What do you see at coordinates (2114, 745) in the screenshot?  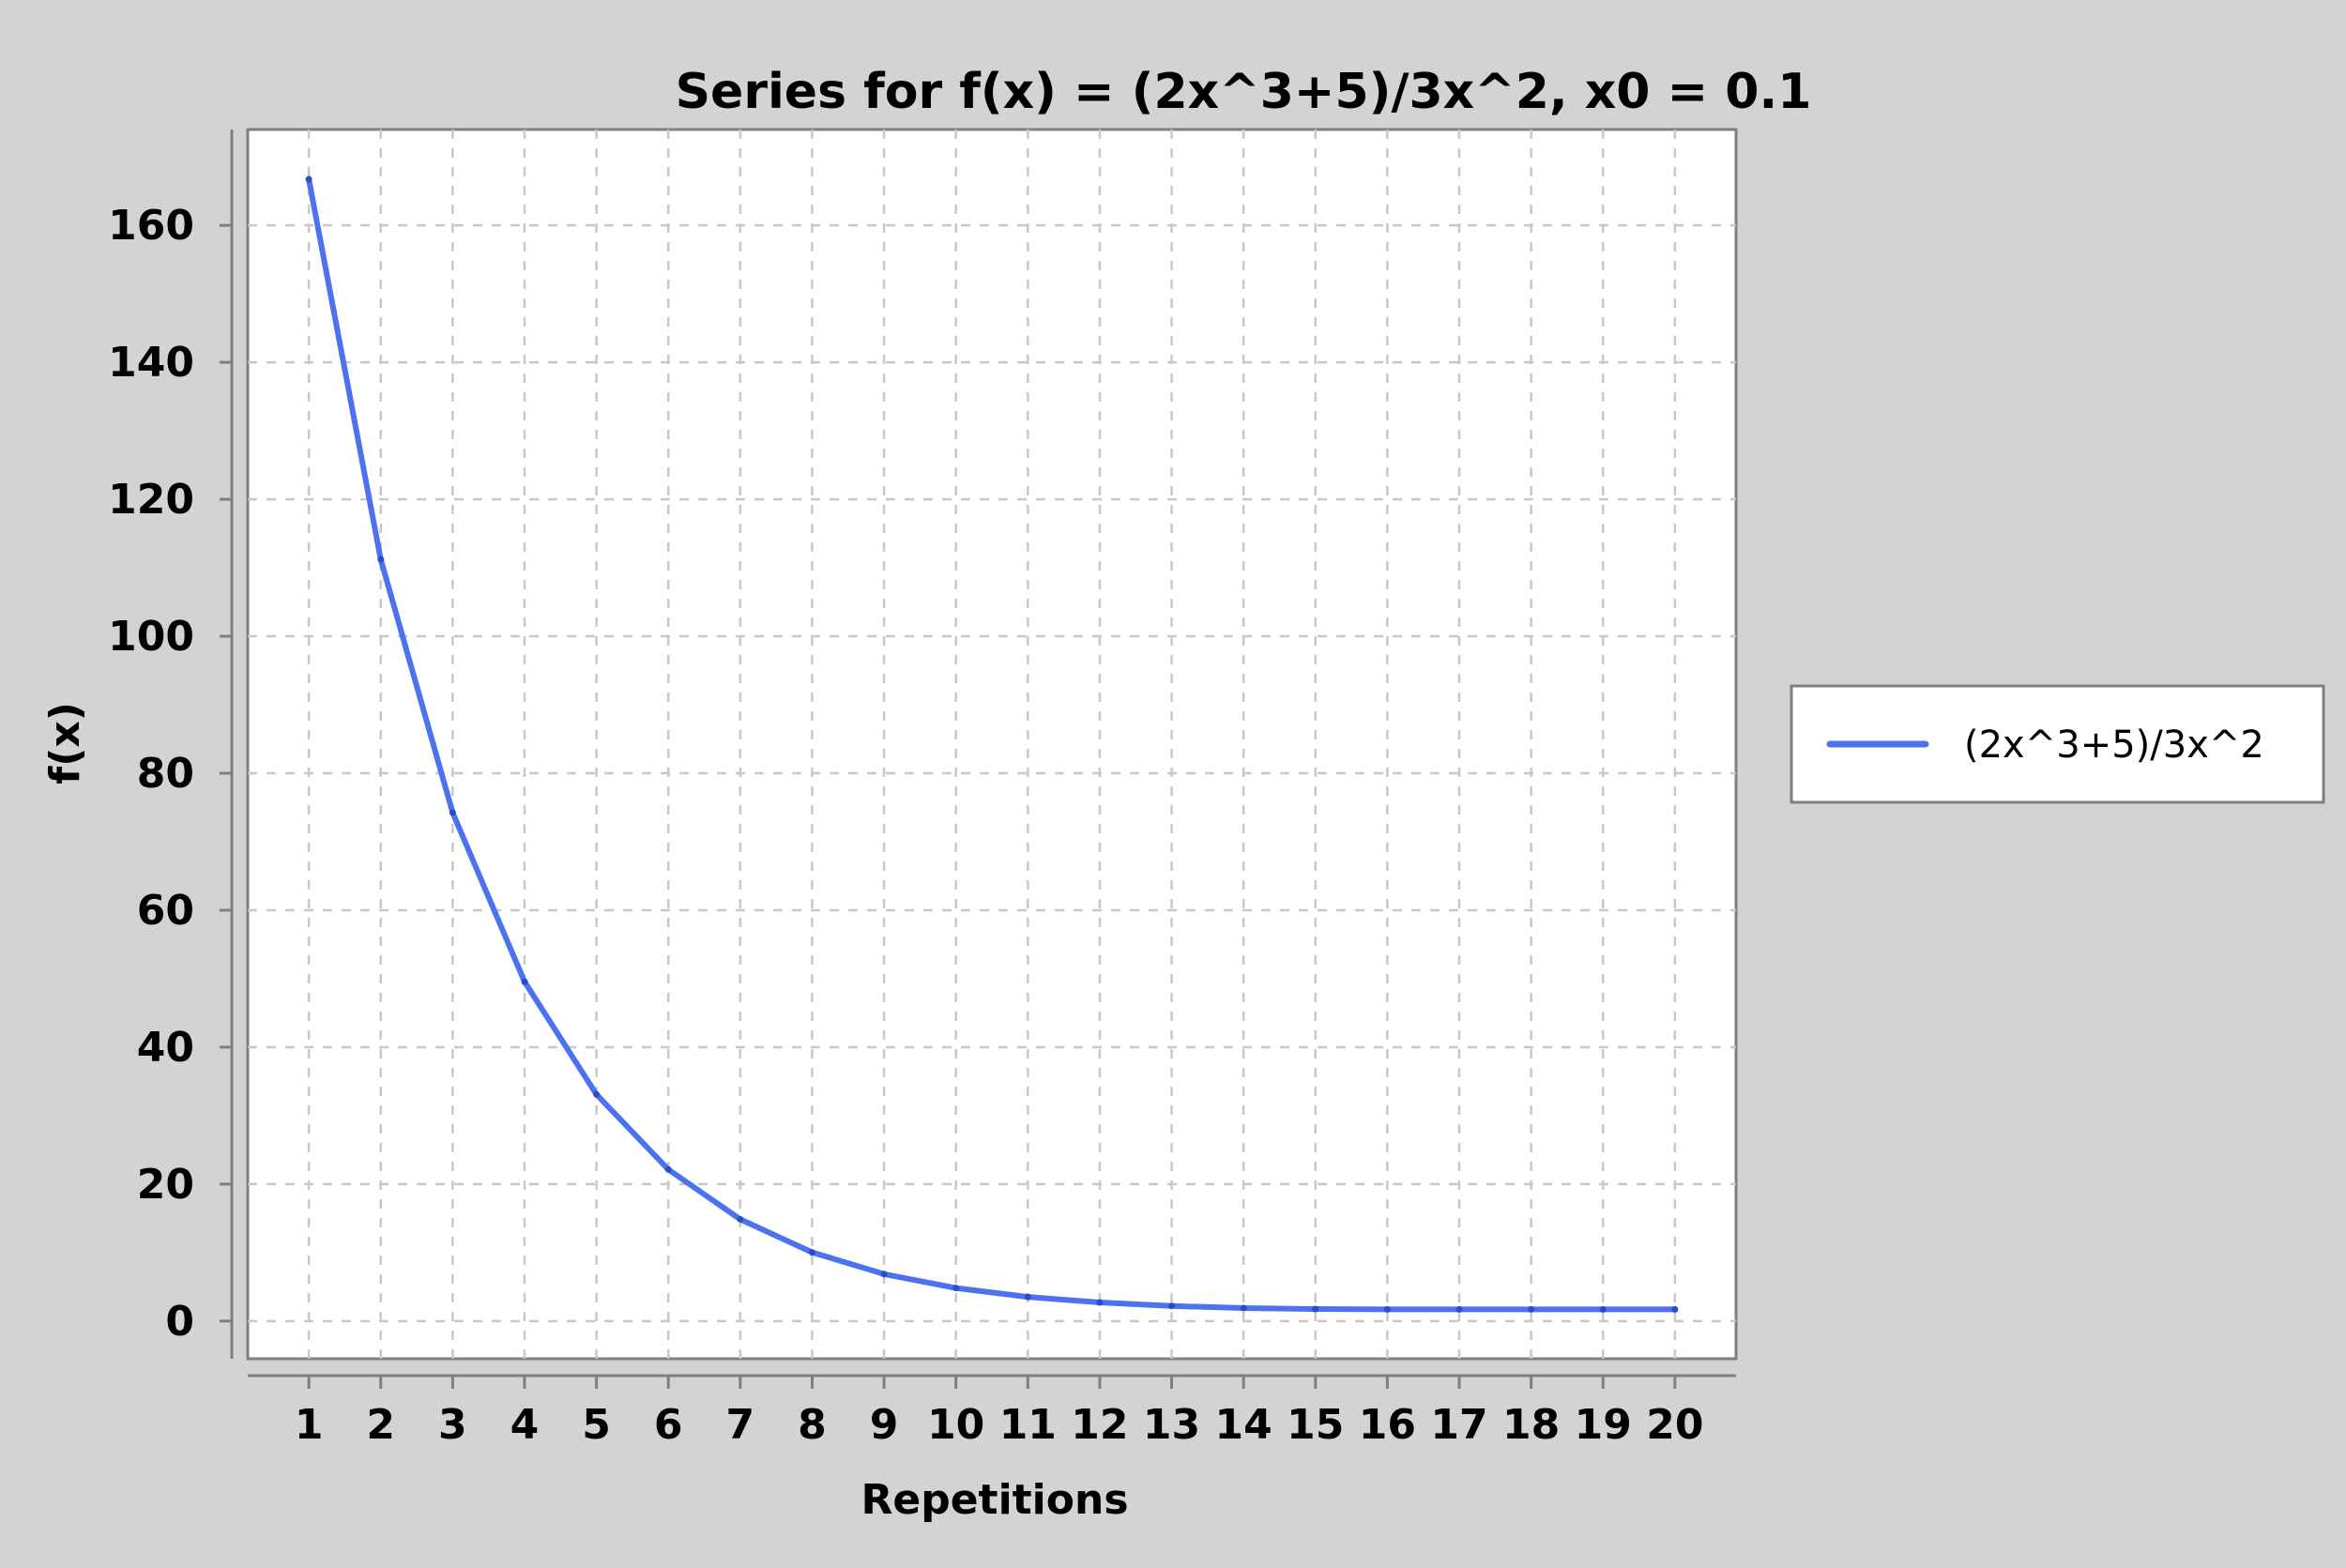 I see `legend-label: (2x^3+5)/3x^2` at bounding box center [2114, 745].